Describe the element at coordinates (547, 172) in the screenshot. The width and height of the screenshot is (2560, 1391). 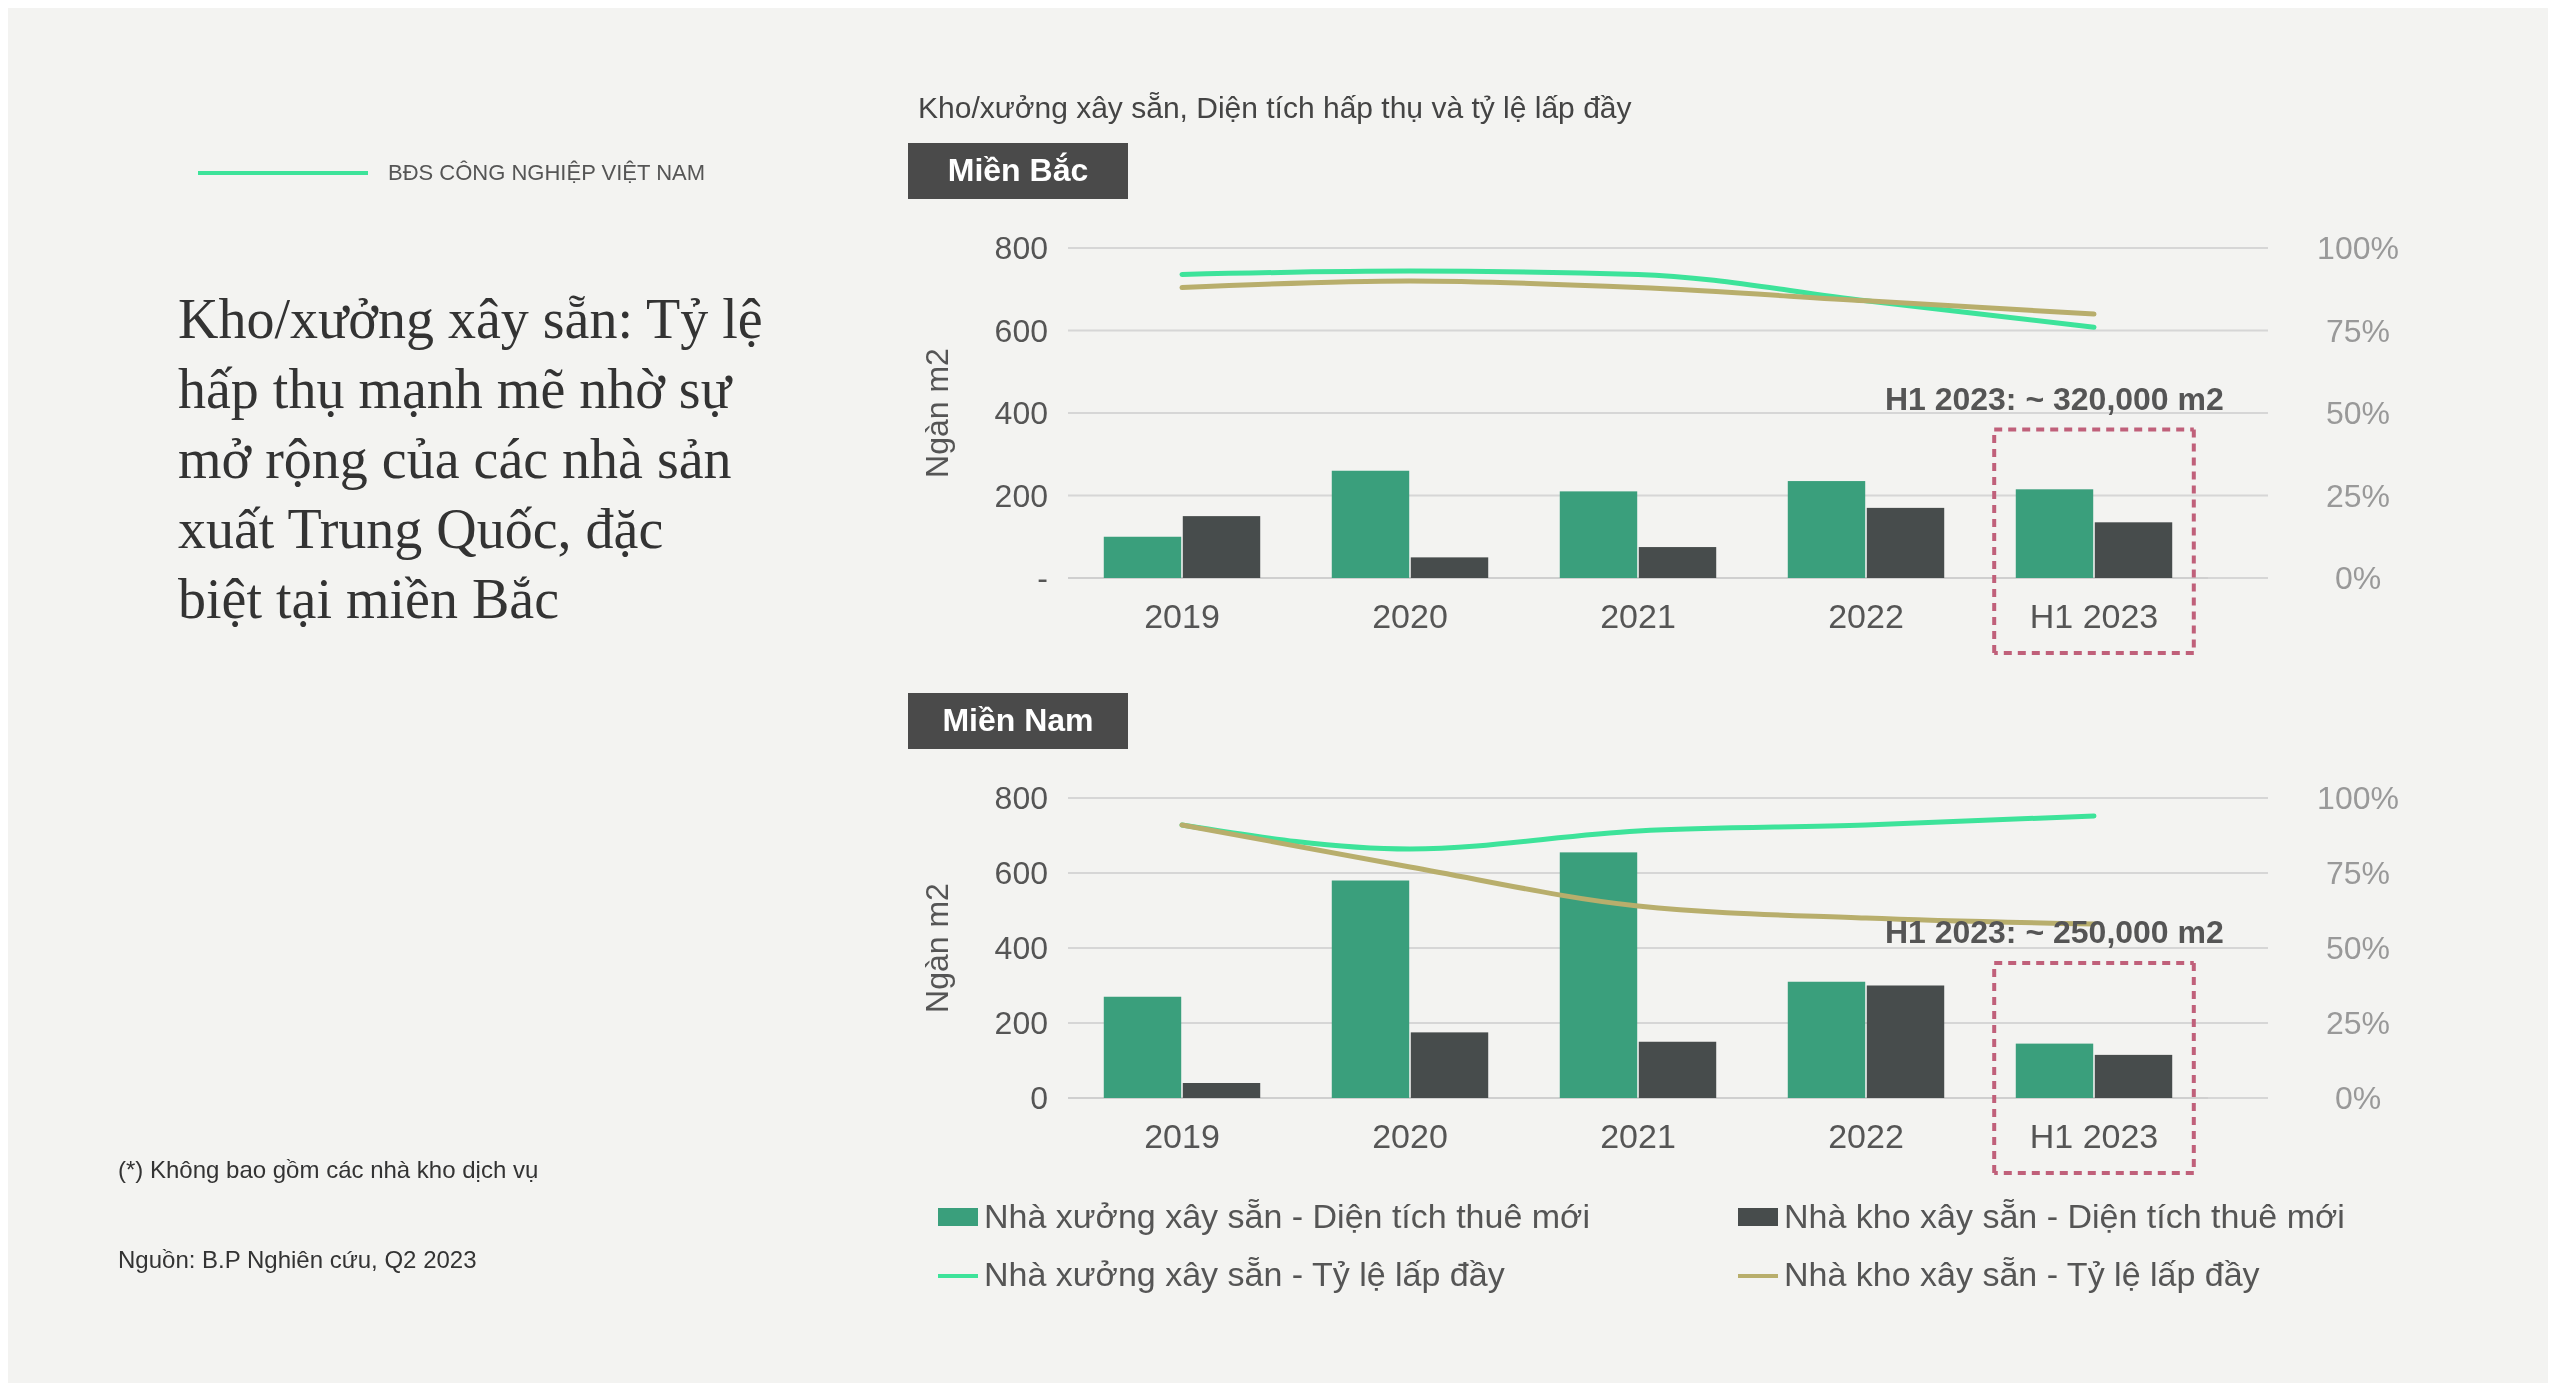
I see `text: BĐS CÔNG NGHIỆP VIỆT NAM` at that location.